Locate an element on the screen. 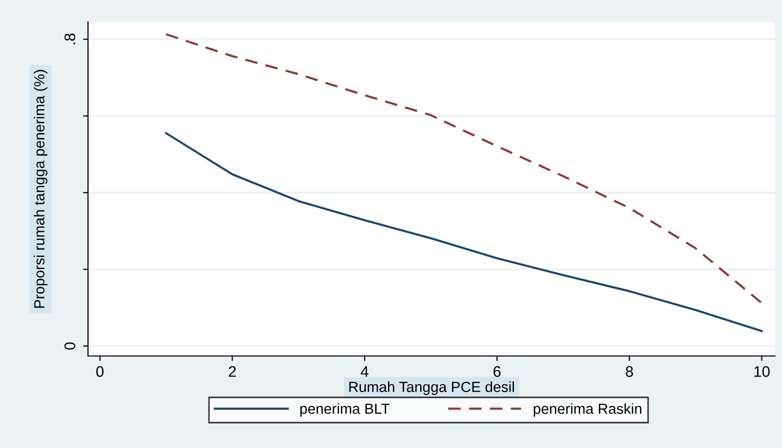 Image resolution: width=782 pixels, height=448 pixels. x-tick-label: 8 is located at coordinates (629, 371).